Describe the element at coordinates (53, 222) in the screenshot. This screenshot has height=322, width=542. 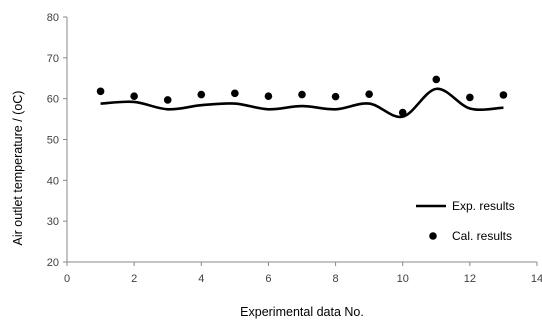
I see `y-tick-label: 30` at that location.